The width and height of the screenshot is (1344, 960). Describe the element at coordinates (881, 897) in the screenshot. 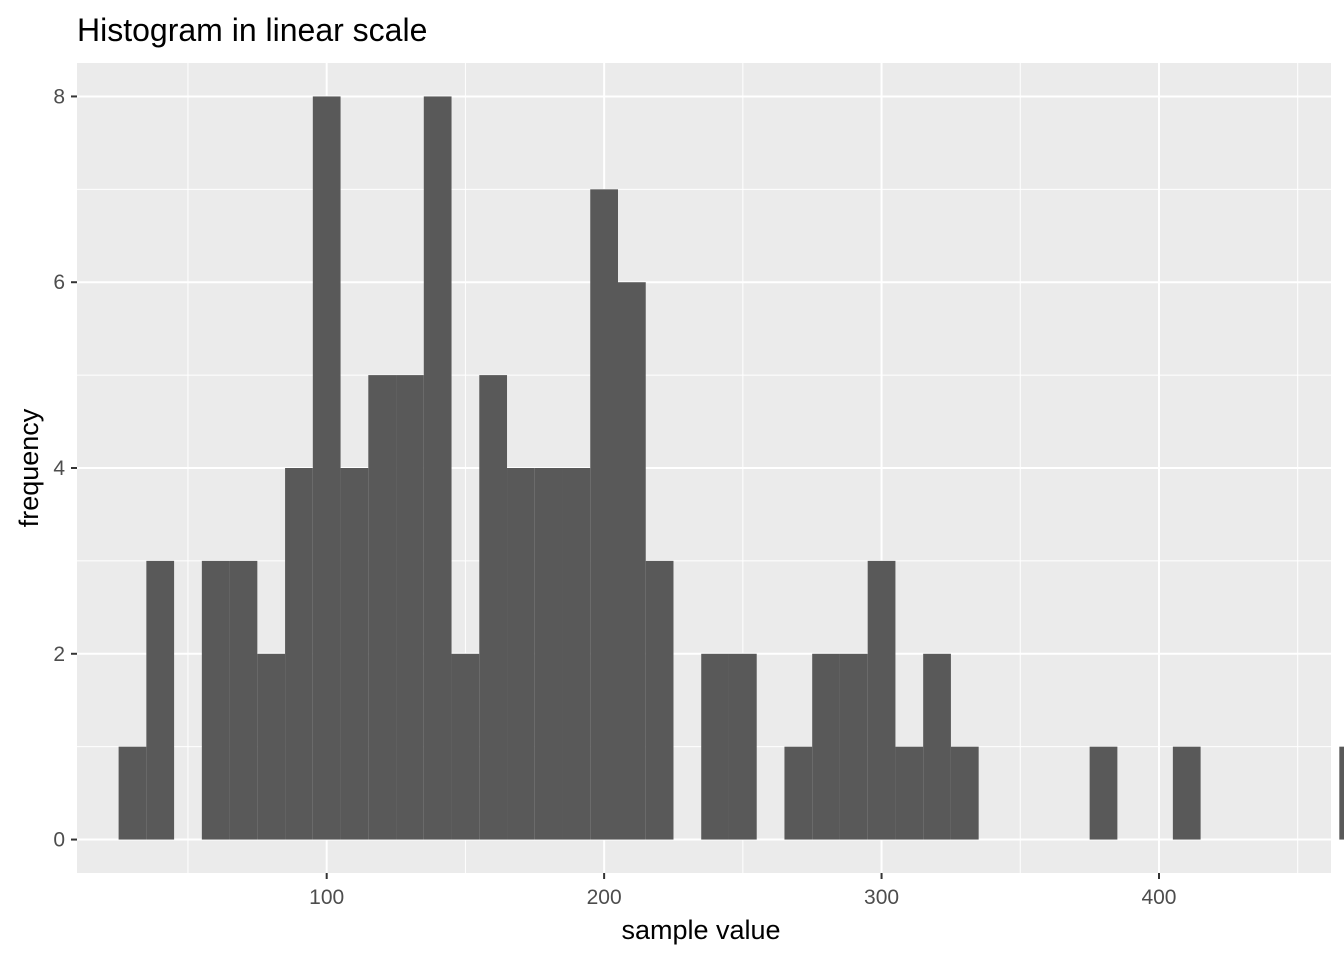

I see `x-tick-label: 300` at that location.